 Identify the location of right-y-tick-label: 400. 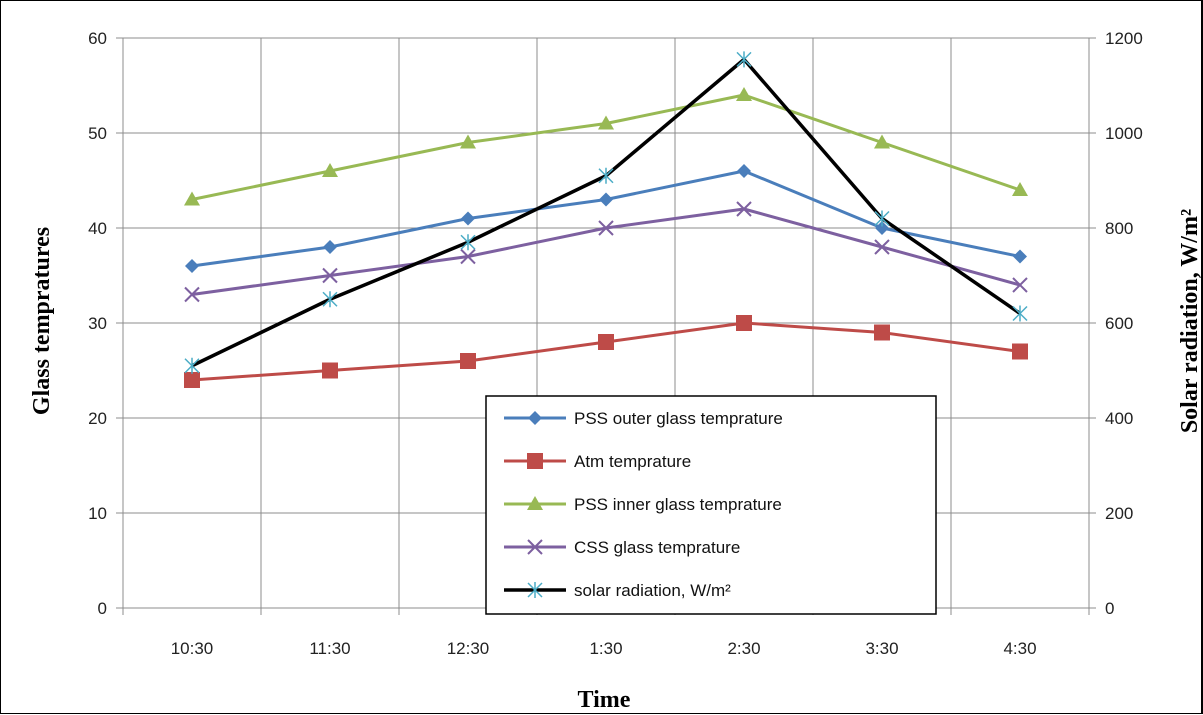
(1119, 418).